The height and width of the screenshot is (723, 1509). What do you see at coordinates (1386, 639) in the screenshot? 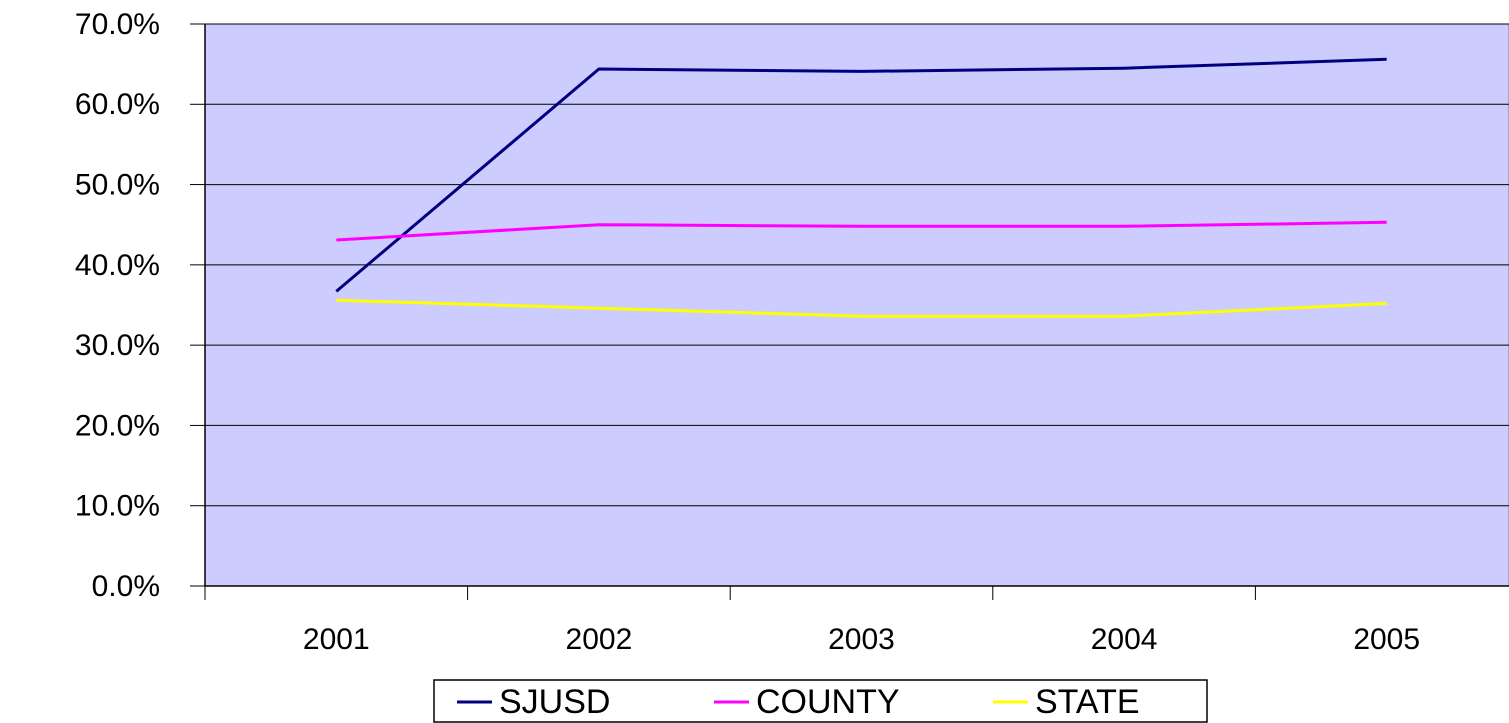
I see `x-tick-label: 2005` at bounding box center [1386, 639].